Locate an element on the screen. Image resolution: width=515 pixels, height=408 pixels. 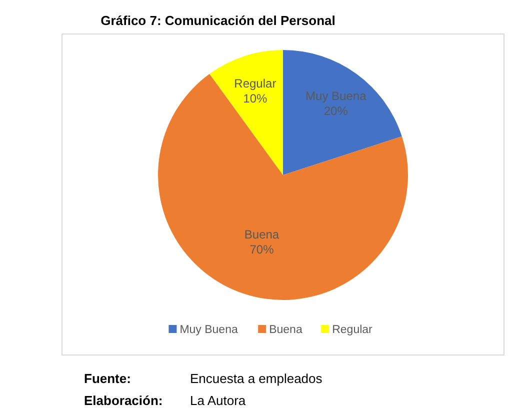
data-label: 20% is located at coordinates (336, 111).